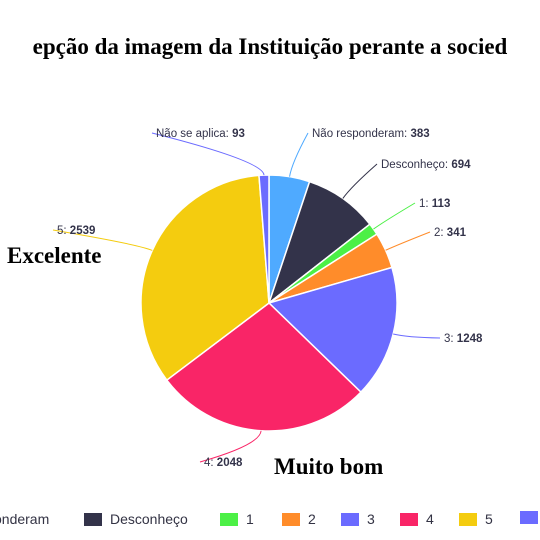 The height and width of the screenshot is (540, 540). Describe the element at coordinates (430, 519) in the screenshot. I see `legend-label: 4` at that location.